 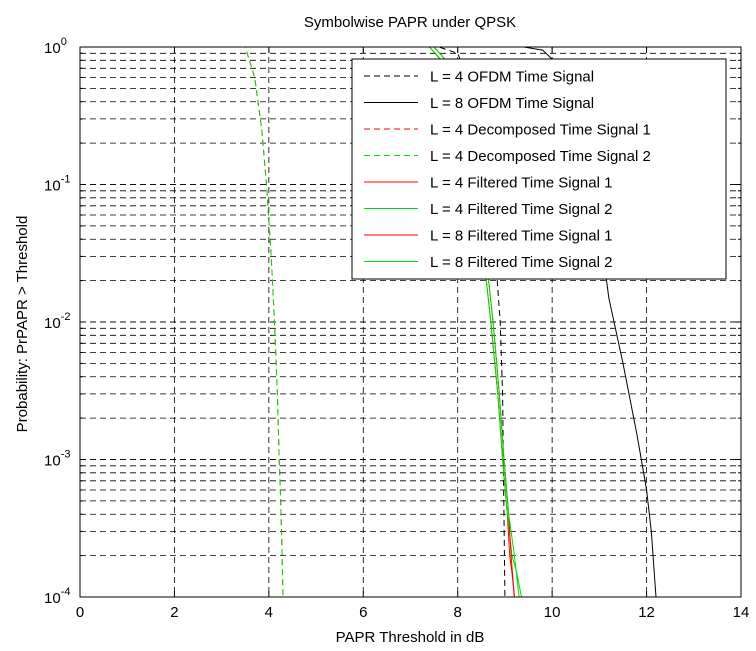 What do you see at coordinates (540, 130) in the screenshot?
I see `legend-entry-label: L = 4 Decomposed Time Signal 1` at bounding box center [540, 130].